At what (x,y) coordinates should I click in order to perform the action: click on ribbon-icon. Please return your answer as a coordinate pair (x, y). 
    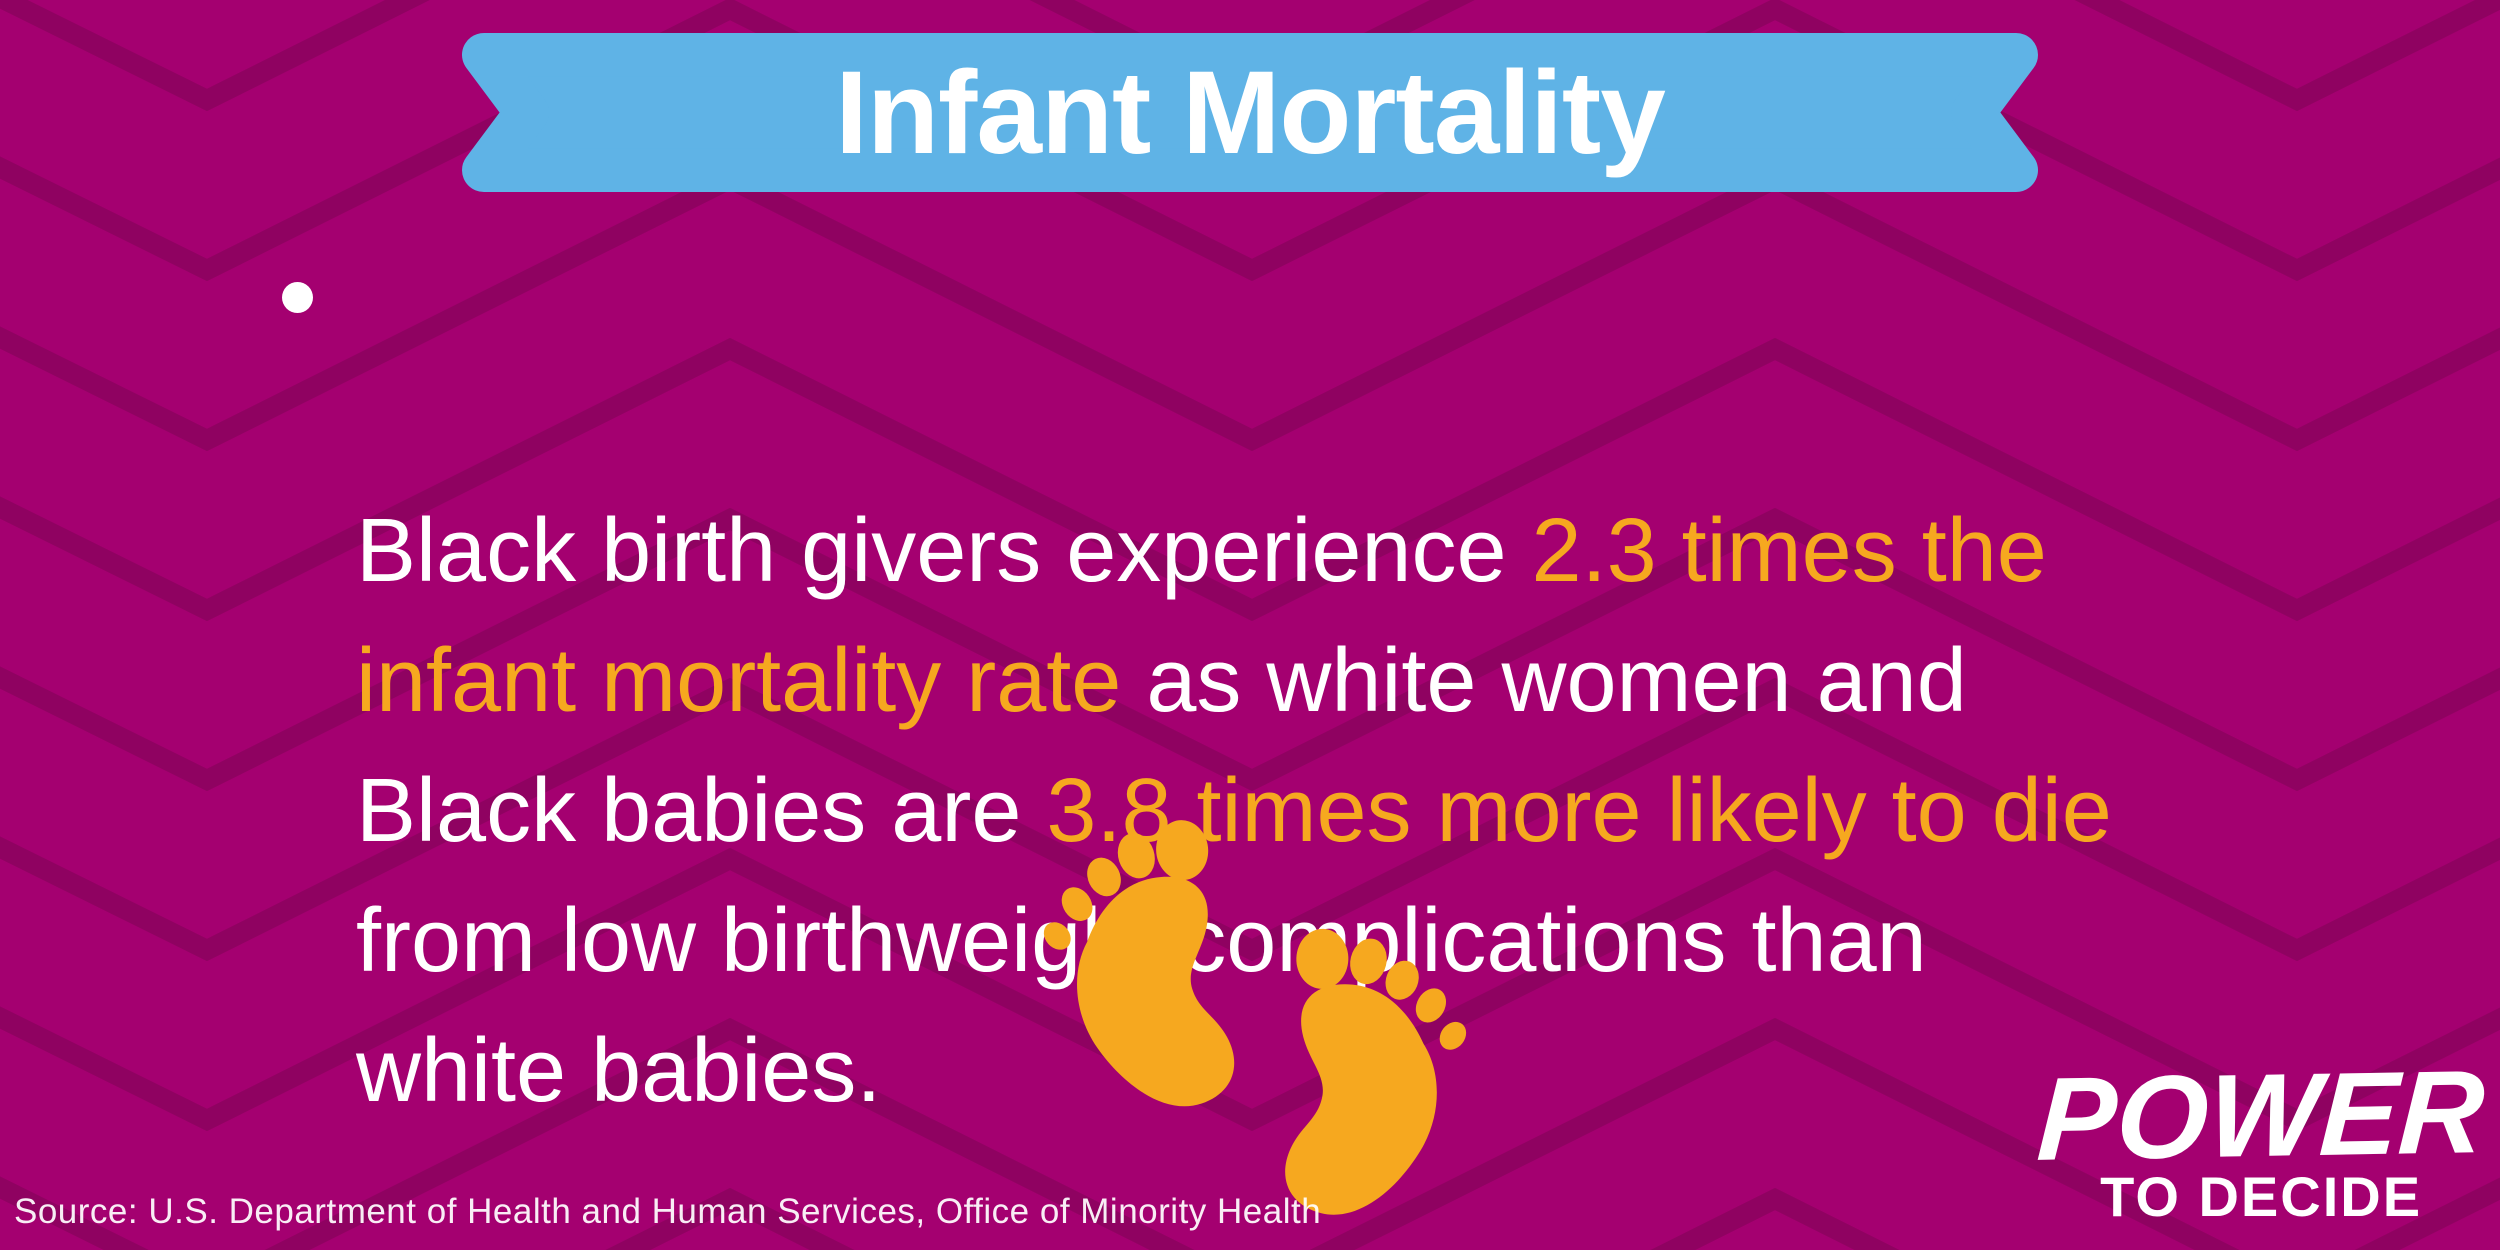
    Looking at the image, I should click on (1250, 112).